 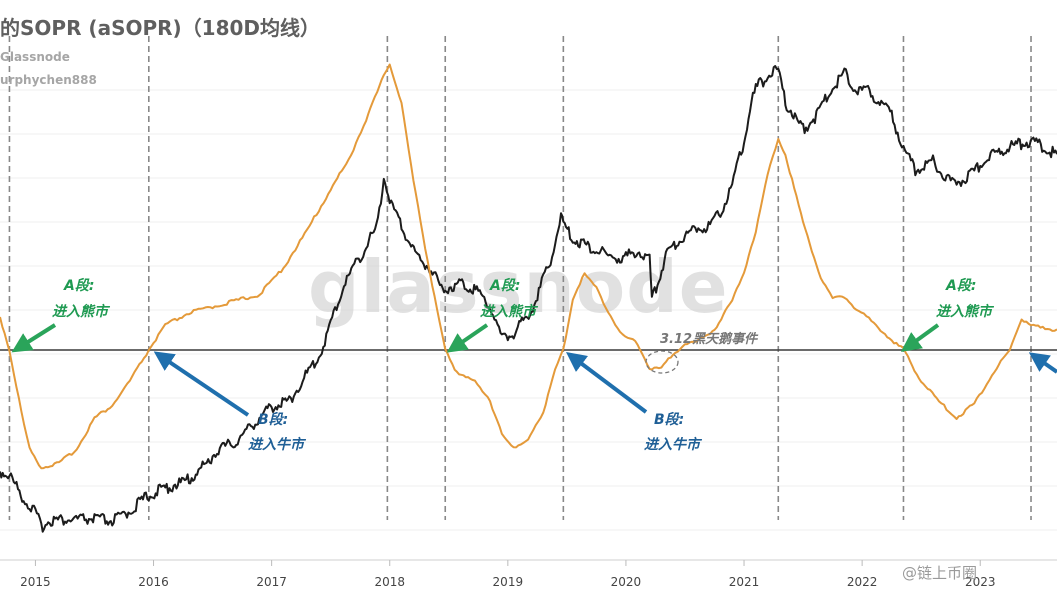 I want to click on x-axis: 2015 2016 2017 2018 2019 2020 2021 2022 2023, so click(x=508, y=574).